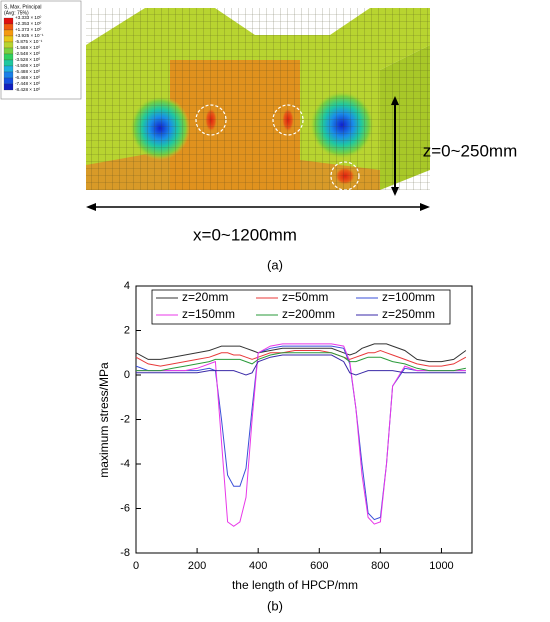 The width and height of the screenshot is (550, 622). What do you see at coordinates (275, 264) in the screenshot?
I see `caption: (a)` at bounding box center [275, 264].